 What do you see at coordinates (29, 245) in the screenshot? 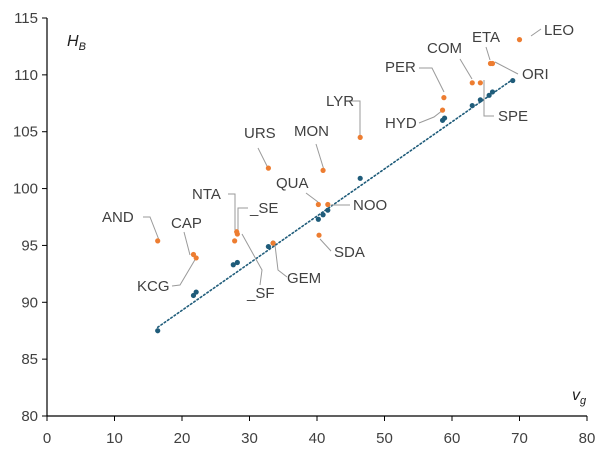
I see `y-tick-label: 95` at bounding box center [29, 245].